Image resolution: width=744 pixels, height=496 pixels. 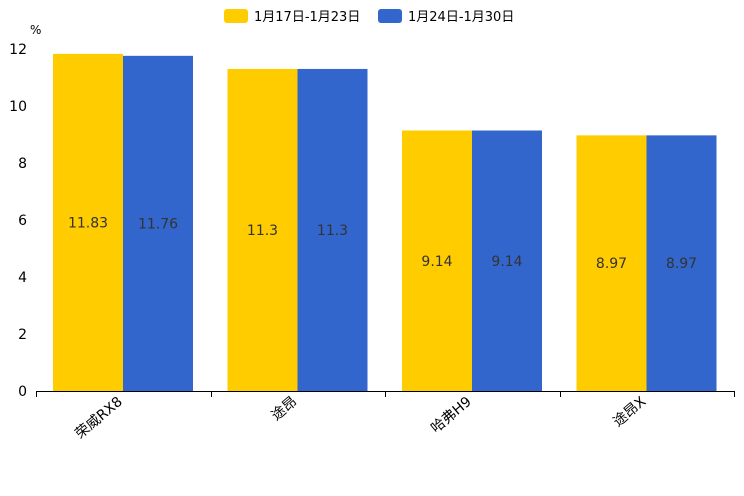 I want to click on y-tick-label-12: 12, so click(x=18, y=50).